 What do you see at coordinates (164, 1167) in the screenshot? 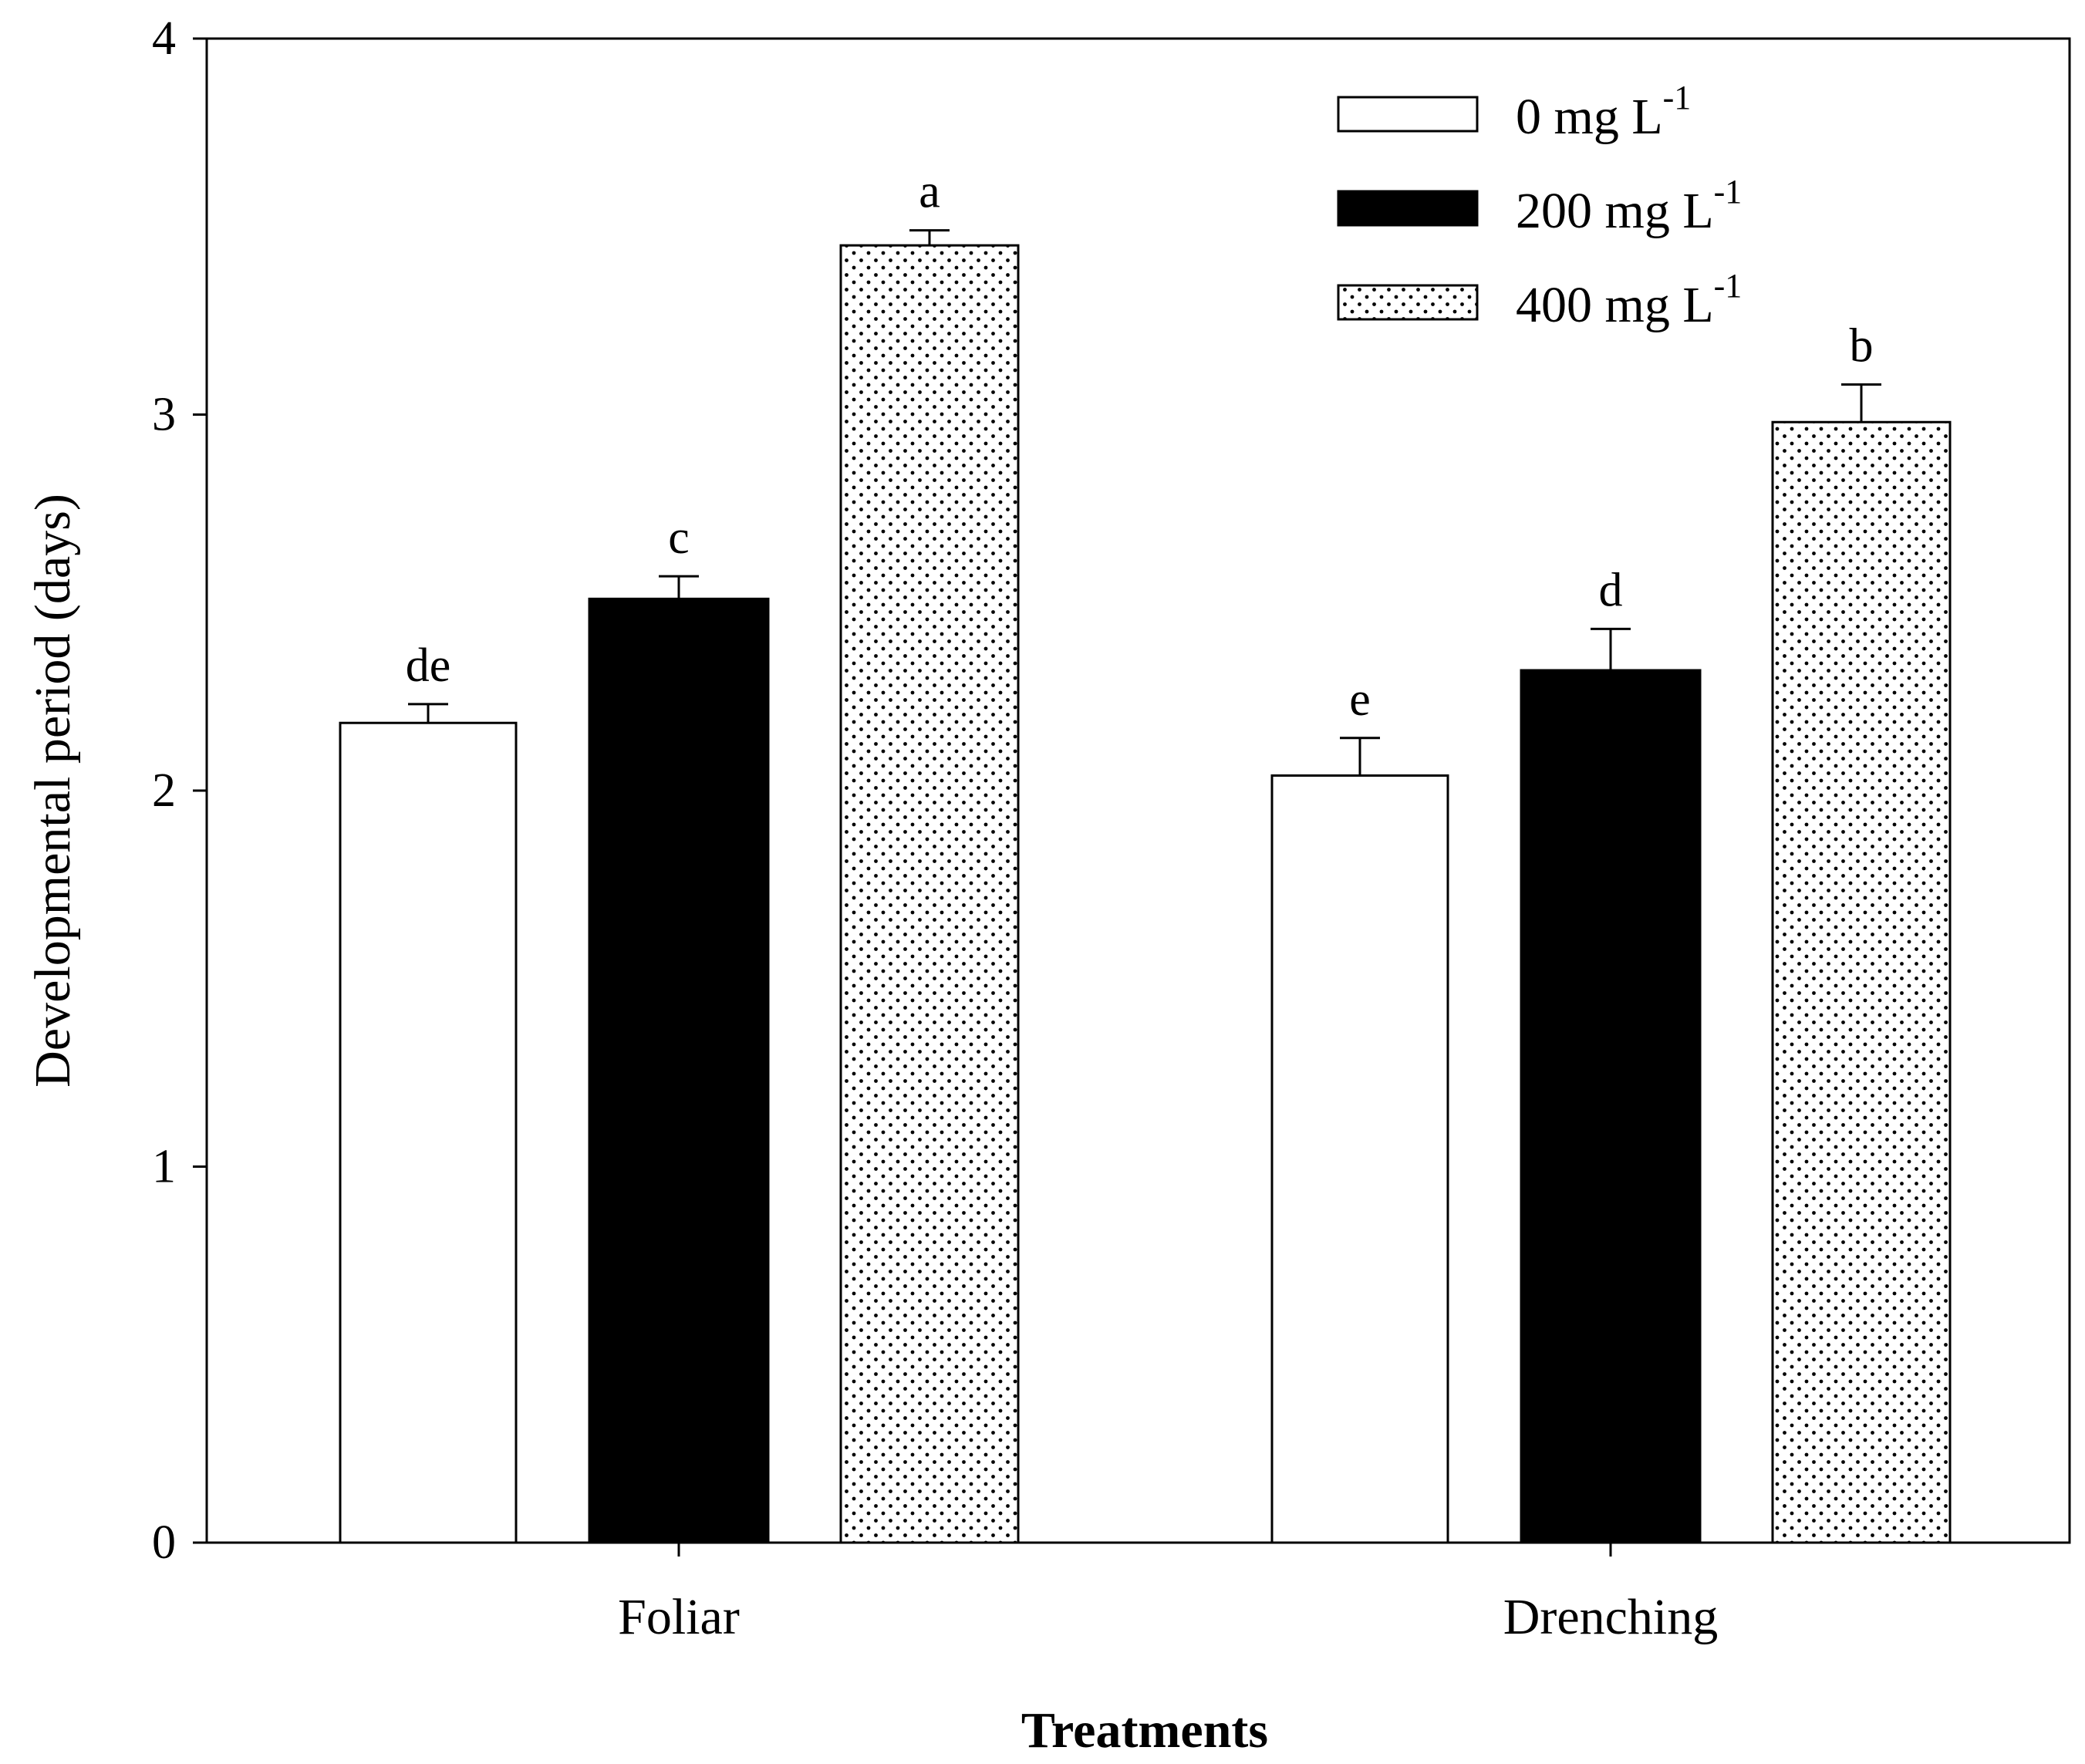
I see `y-tick-label-1: 1` at bounding box center [164, 1167].